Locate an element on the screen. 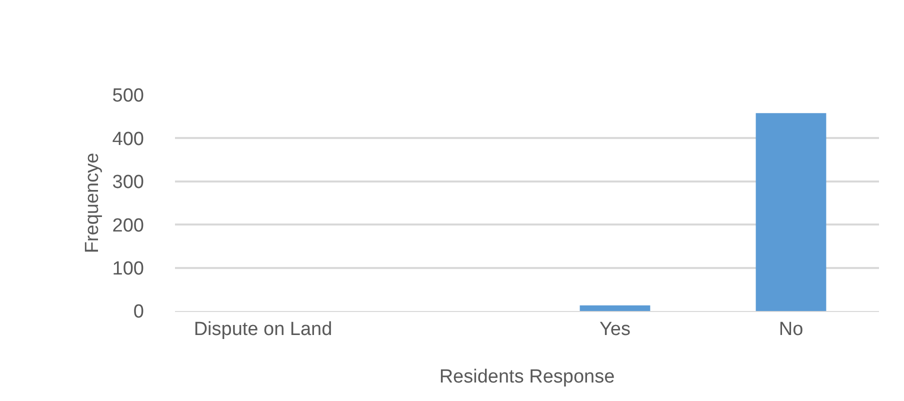  y-tick-label: 500 is located at coordinates (128, 96).